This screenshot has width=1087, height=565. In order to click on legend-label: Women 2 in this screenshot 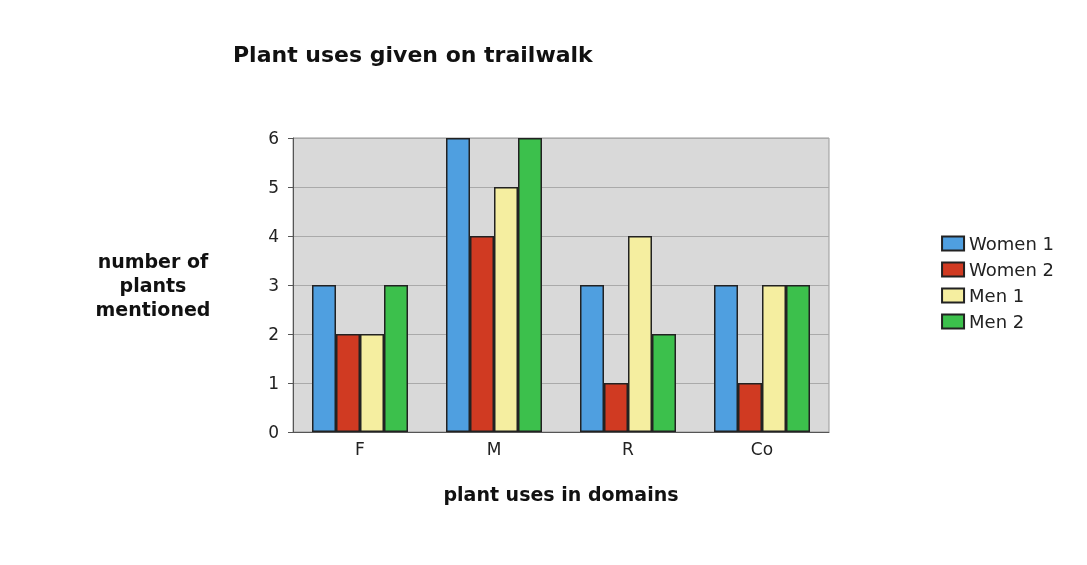, I will do `click(1012, 269)`.